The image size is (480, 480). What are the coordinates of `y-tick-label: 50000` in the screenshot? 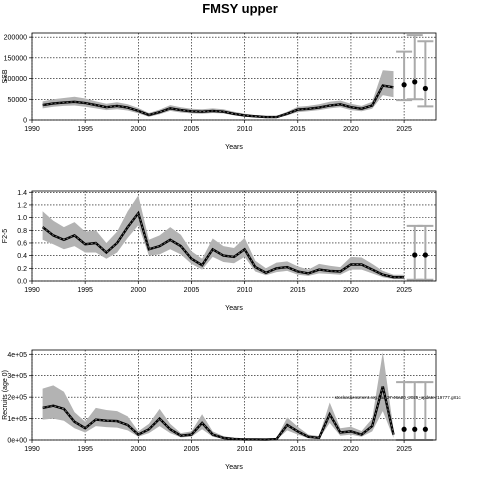 It's located at (18, 100).